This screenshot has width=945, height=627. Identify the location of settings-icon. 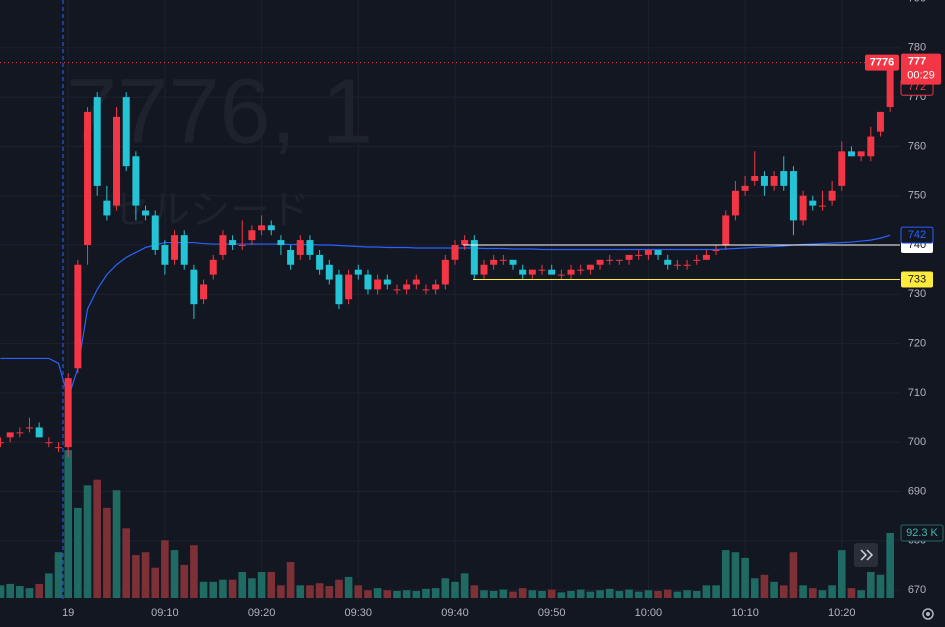
(928, 614).